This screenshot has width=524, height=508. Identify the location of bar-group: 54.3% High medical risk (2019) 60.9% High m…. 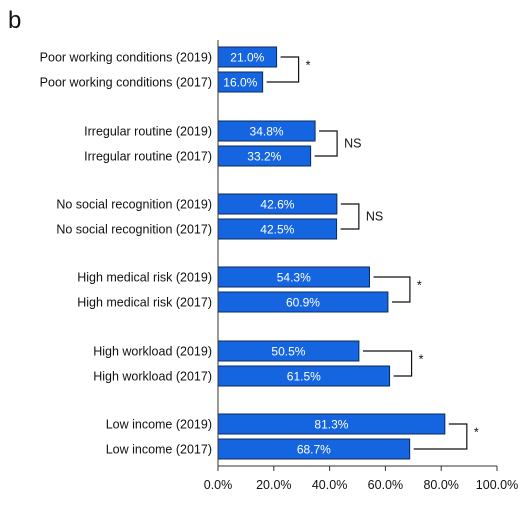
(249, 289).